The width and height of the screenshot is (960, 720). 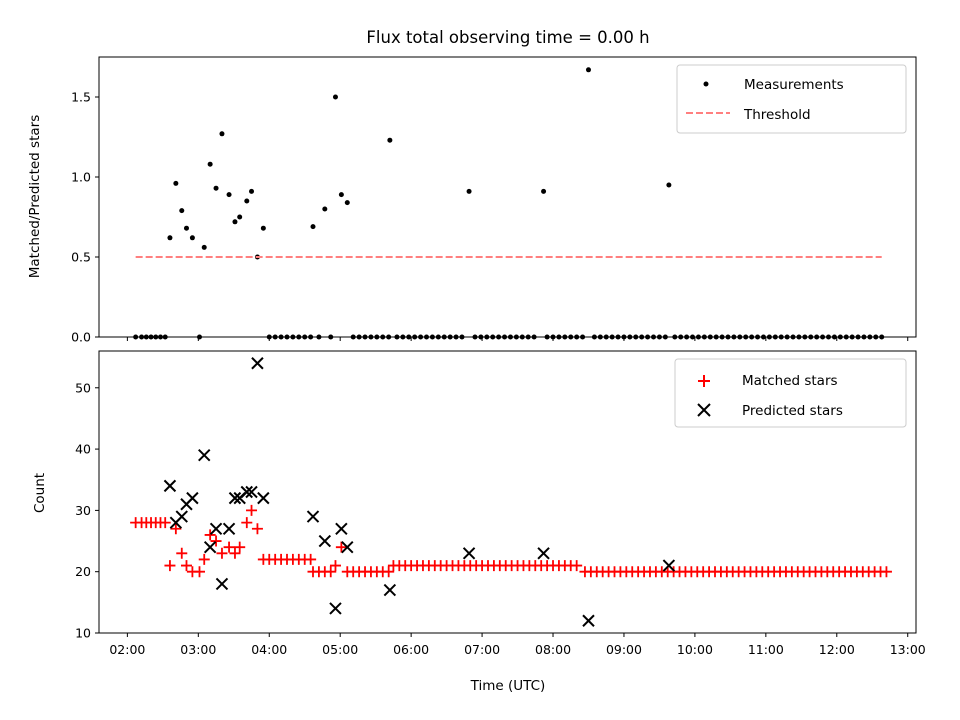 What do you see at coordinates (624, 649) in the screenshot?
I see `x-tick-label: 09:00` at bounding box center [624, 649].